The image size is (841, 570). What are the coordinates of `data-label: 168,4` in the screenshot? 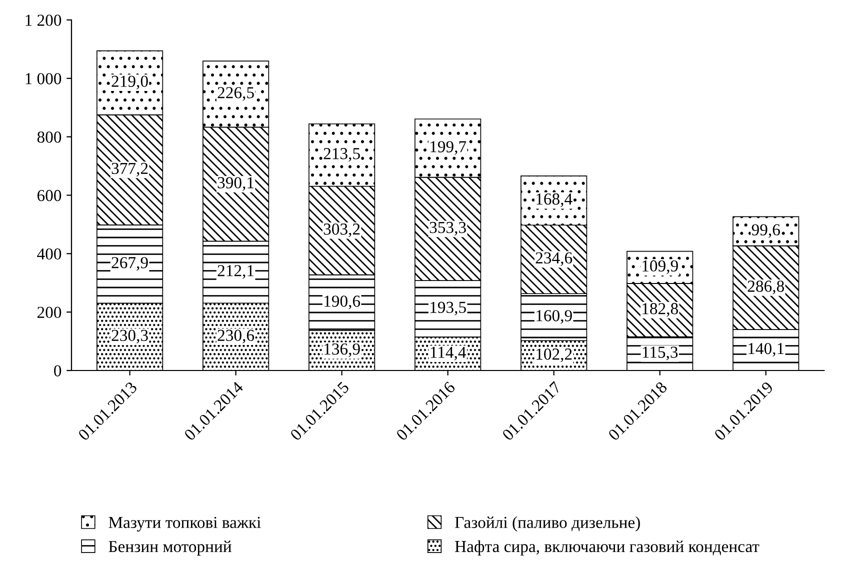 It's located at (554, 200).